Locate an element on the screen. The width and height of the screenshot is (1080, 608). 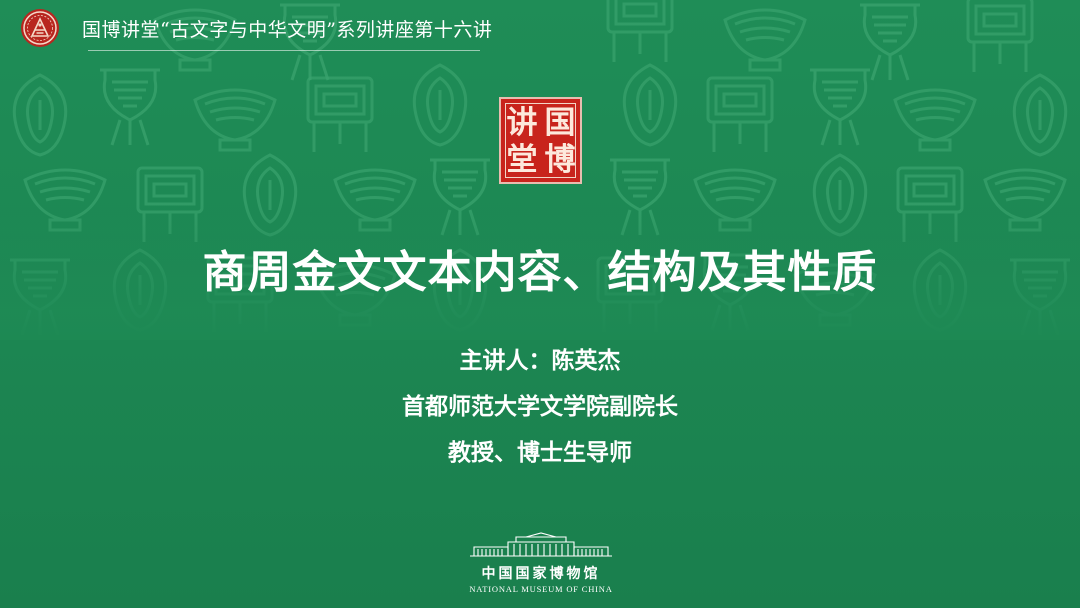
seal-char-bo: 博 is located at coordinates (560, 160).